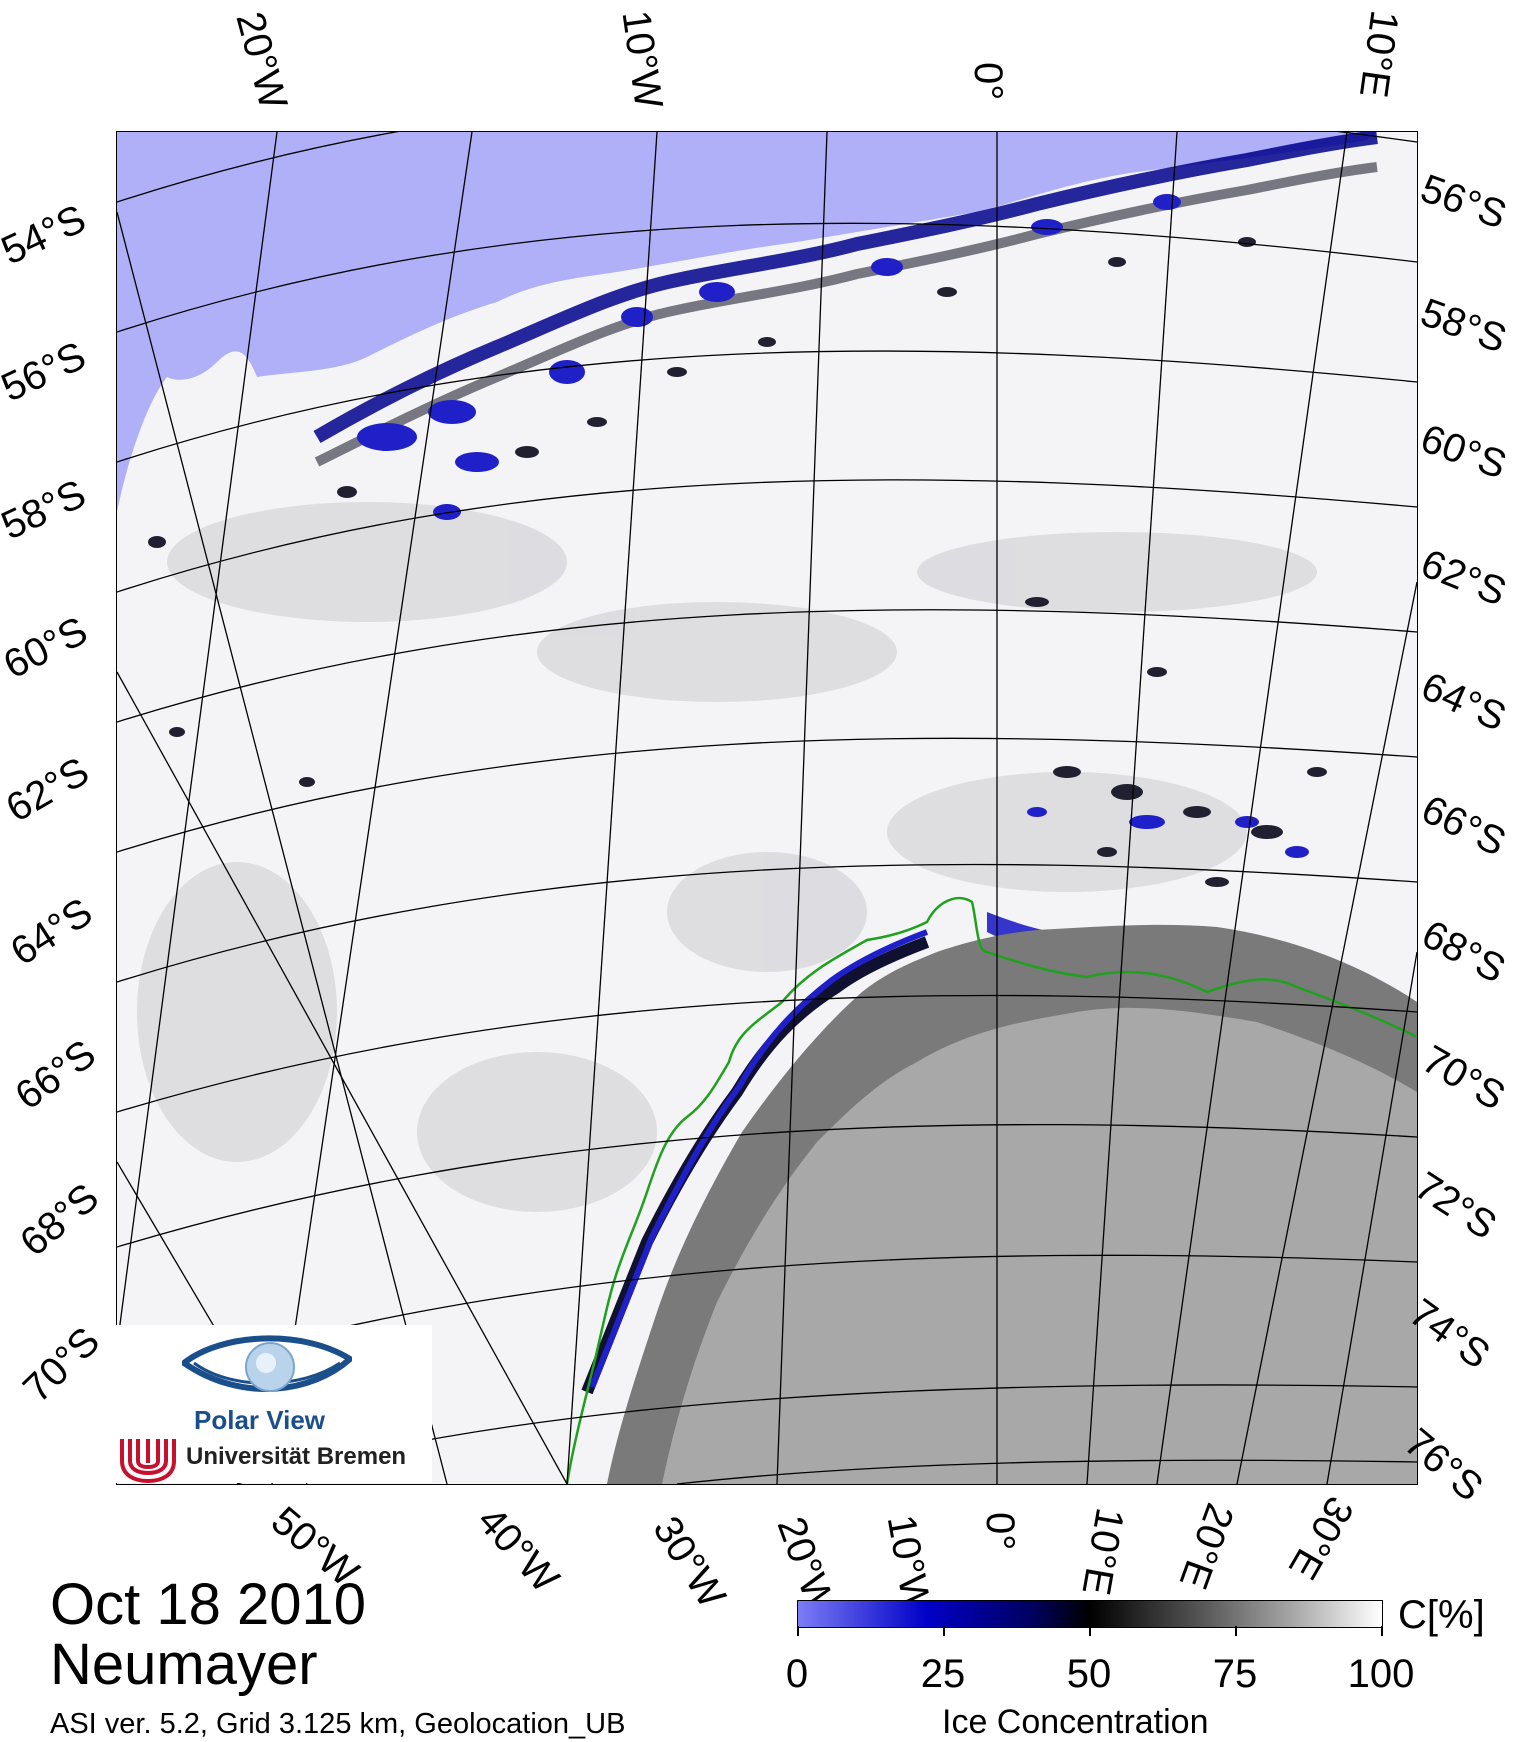 The height and width of the screenshot is (1742, 1536). Describe the element at coordinates (1235, 1674) in the screenshot. I see `colorbar-tick-label: 75` at that location.